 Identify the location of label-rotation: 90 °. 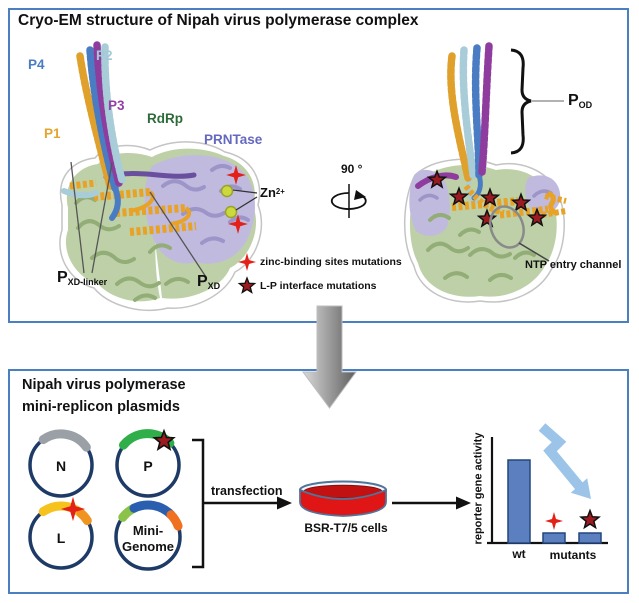
(352, 169).